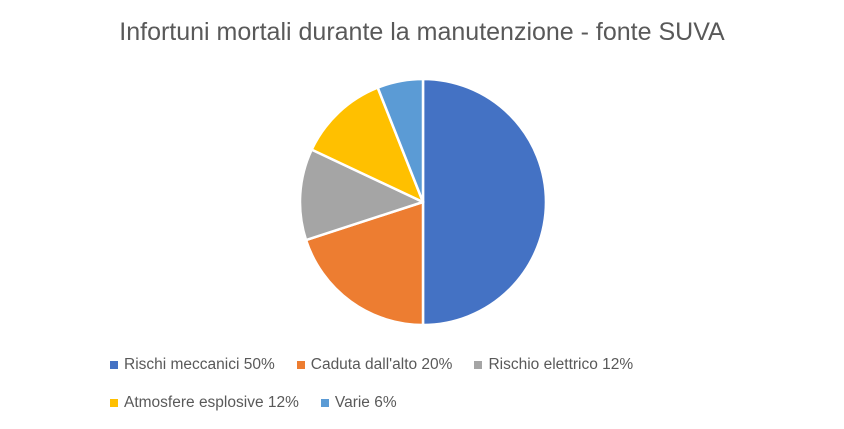 This screenshot has width=844, height=429. Describe the element at coordinates (365, 402) in the screenshot. I see `legend-label: Varie 6%` at that location.